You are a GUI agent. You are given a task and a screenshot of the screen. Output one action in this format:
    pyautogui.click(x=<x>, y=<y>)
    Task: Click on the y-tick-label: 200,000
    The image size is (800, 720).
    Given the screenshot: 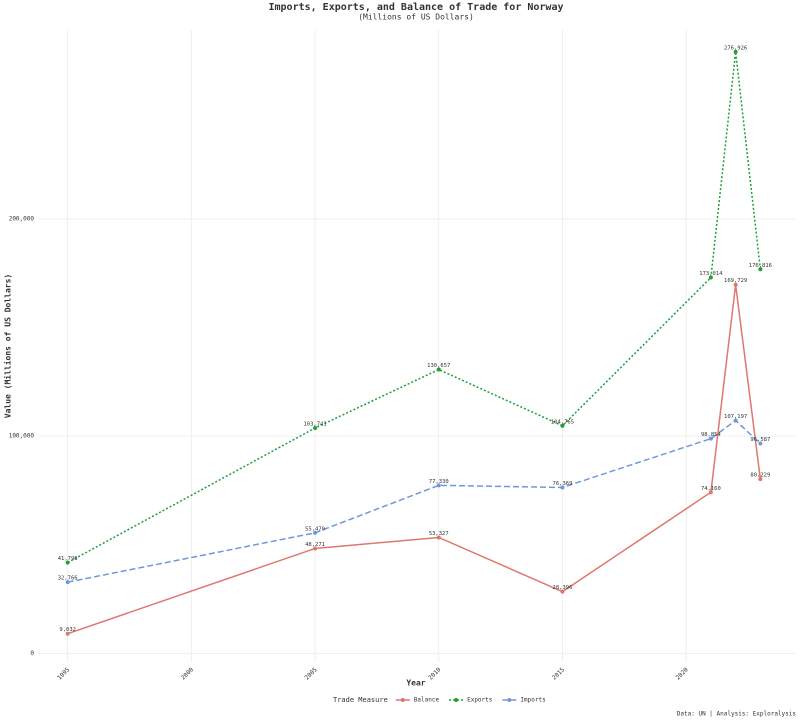 What is the action you would take?
    pyautogui.click(x=22, y=218)
    